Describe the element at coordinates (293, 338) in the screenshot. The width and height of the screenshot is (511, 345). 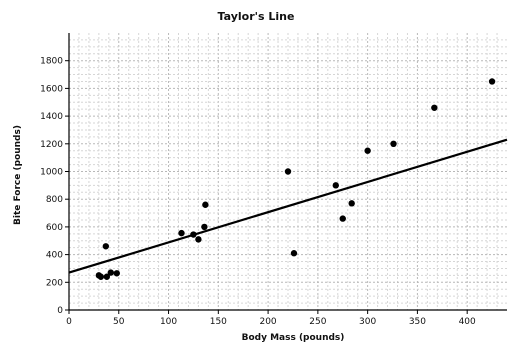
I see `x-axis-label: Body Mass (pounds)` at that location.